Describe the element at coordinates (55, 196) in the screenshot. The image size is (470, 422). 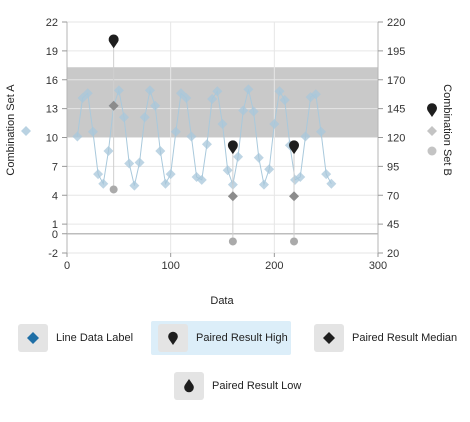
I see `y-tick-label-left: 4` at that location.